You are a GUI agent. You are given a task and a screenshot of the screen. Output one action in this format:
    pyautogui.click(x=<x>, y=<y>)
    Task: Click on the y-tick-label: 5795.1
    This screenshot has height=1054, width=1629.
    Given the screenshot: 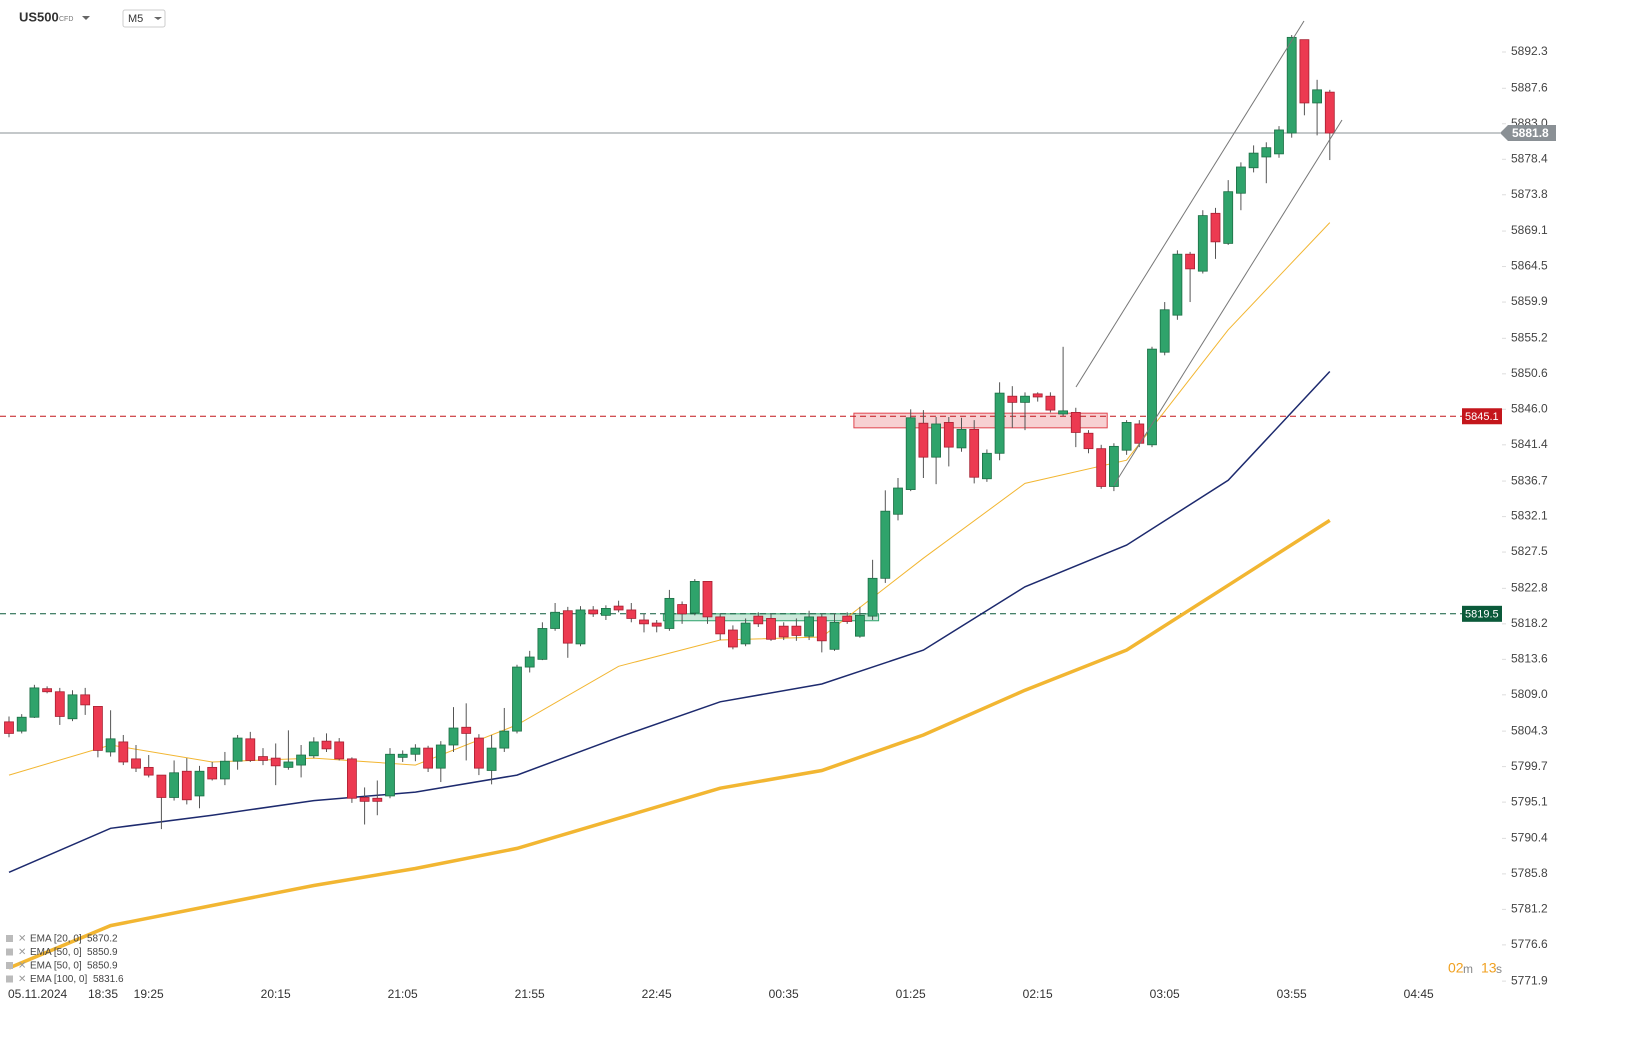 What is the action you would take?
    pyautogui.click(x=1529, y=801)
    